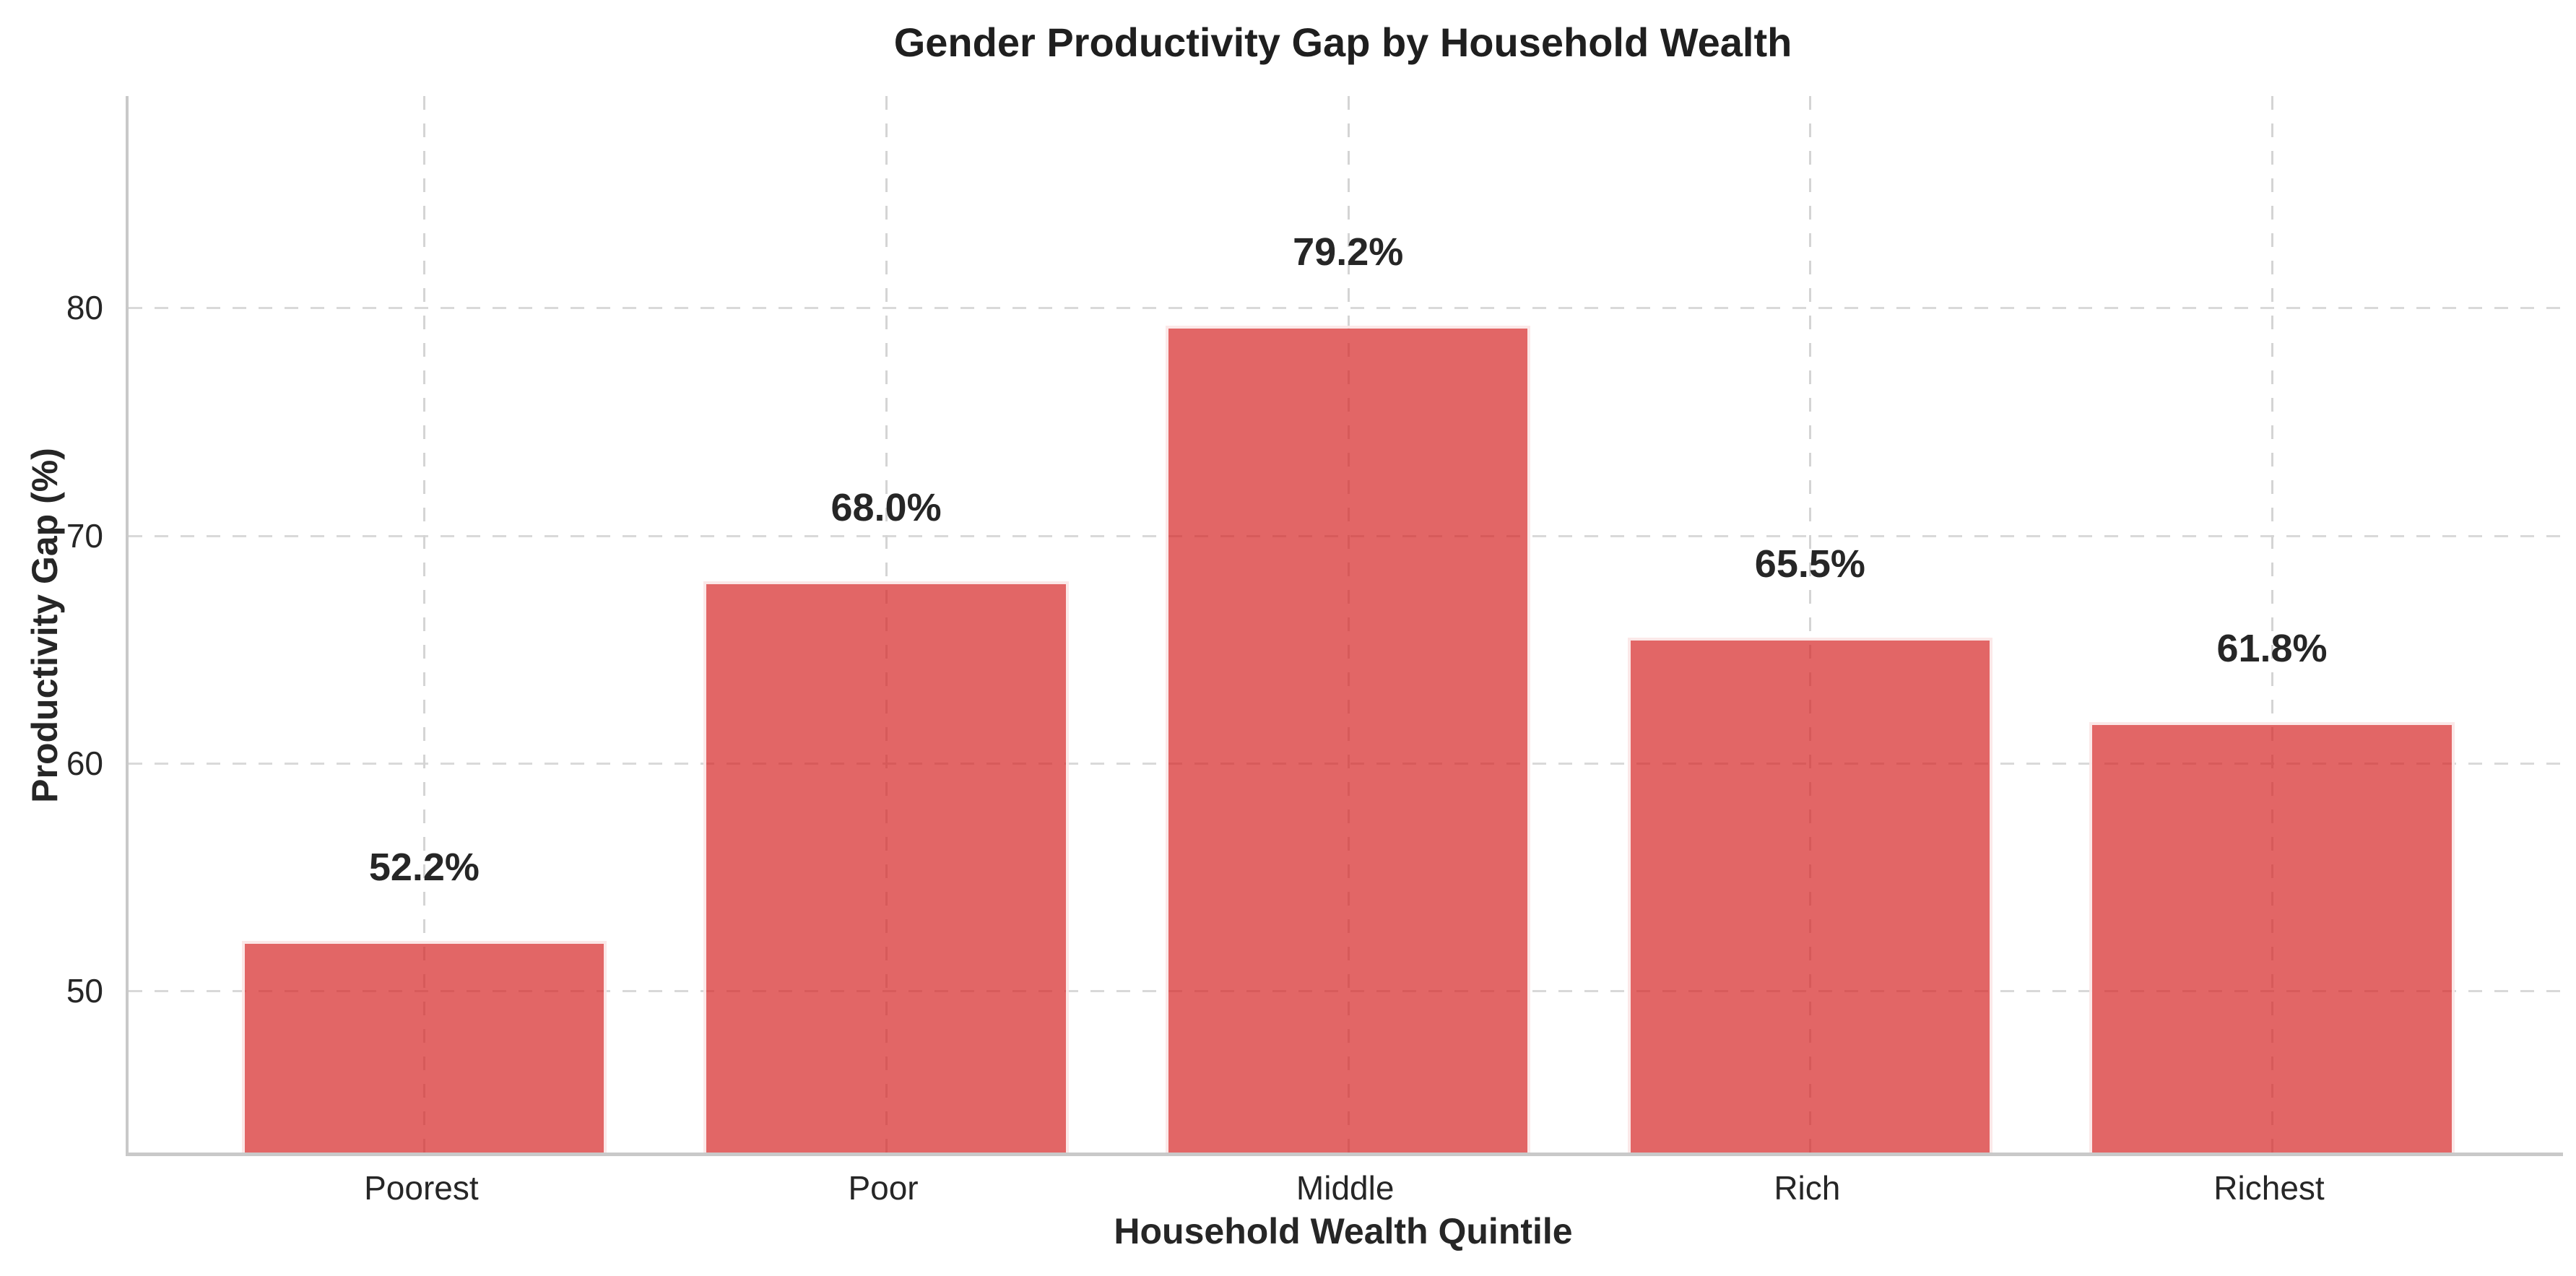 This screenshot has width=2576, height=1276. I want to click on bar-richest, so click(2272, 937).